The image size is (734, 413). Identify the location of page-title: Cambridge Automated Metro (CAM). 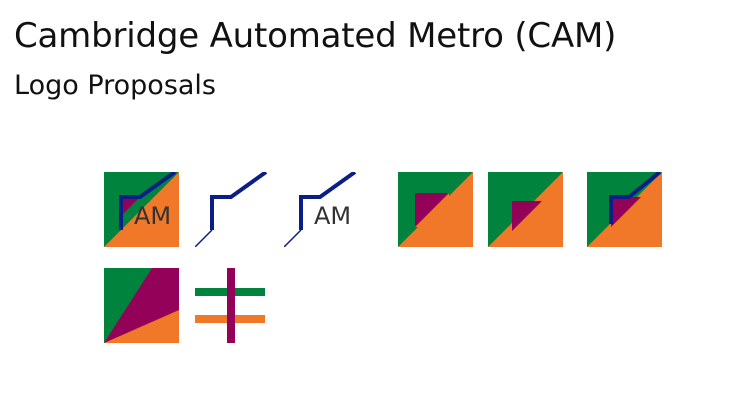
(315, 36).